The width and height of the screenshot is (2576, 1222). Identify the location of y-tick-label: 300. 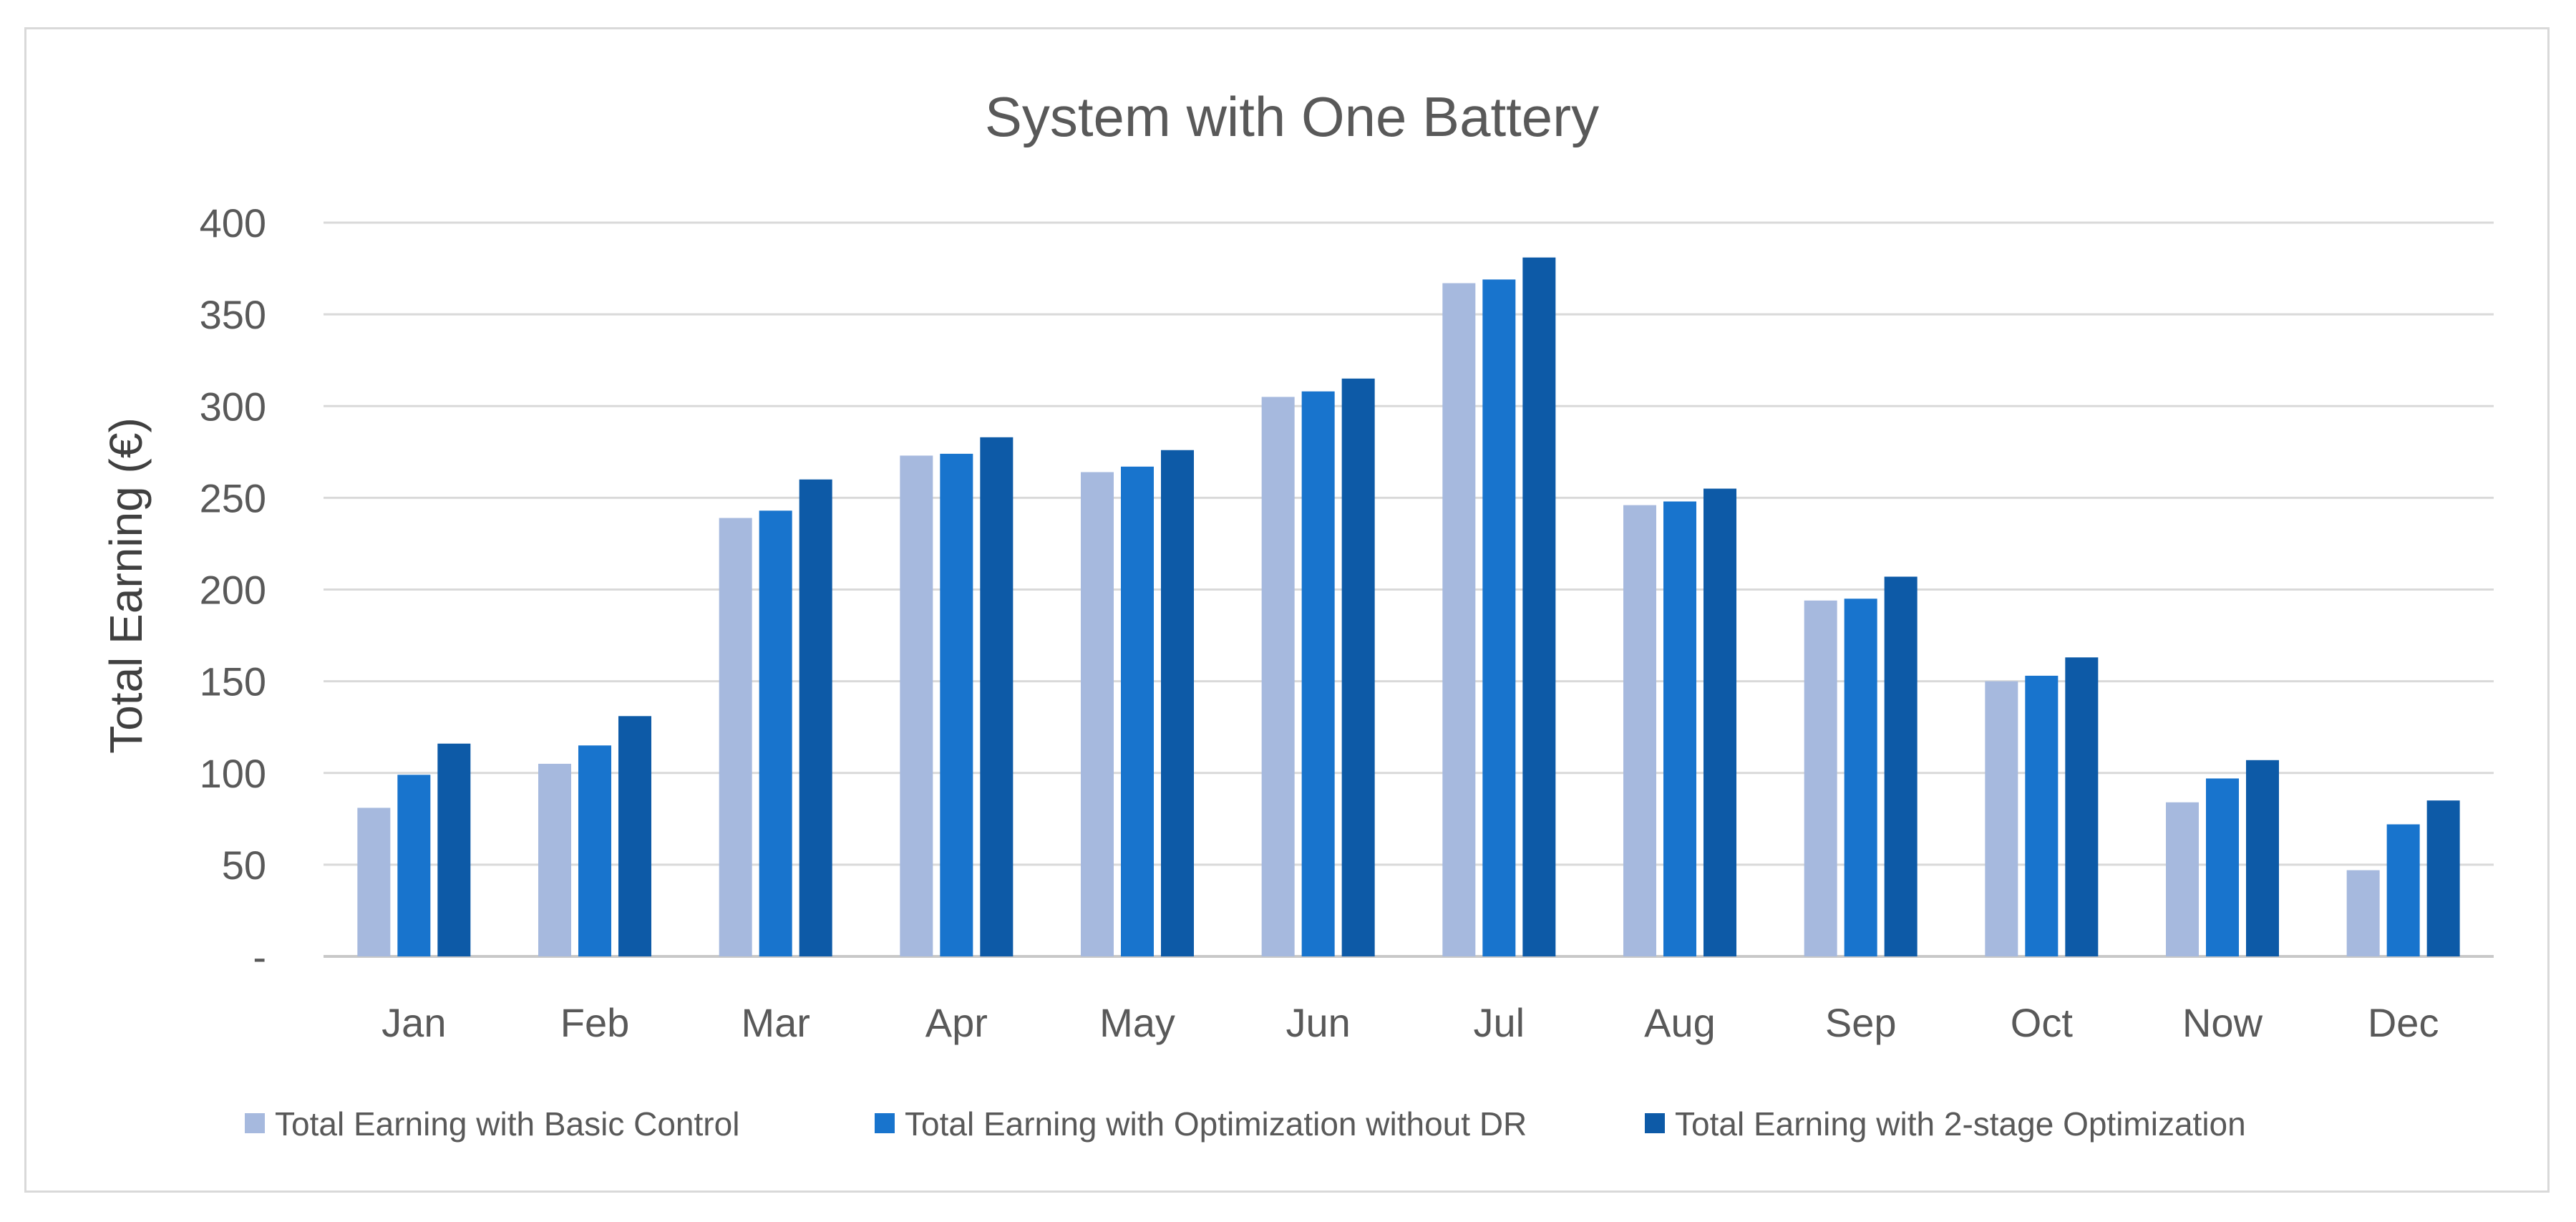
(233, 407).